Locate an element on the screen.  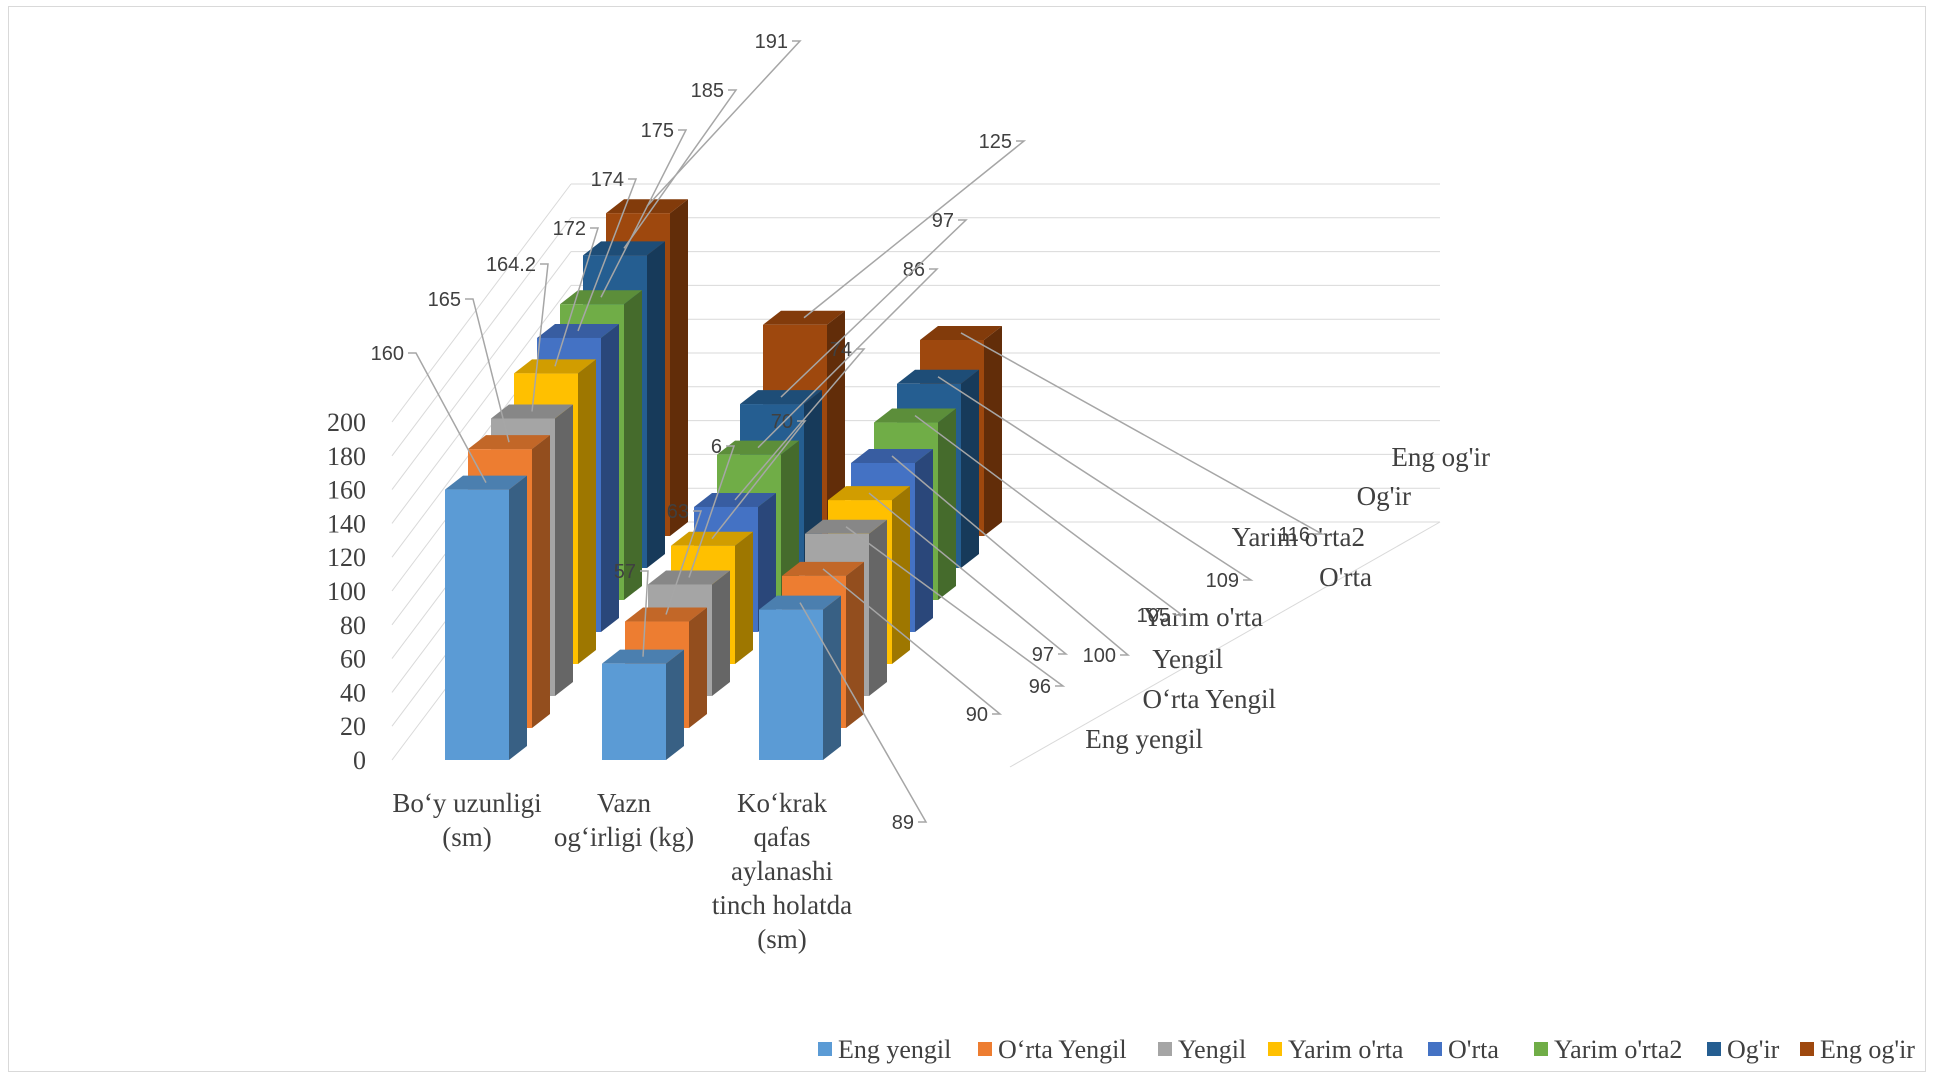
series-axis-label: O‘rta Yengil is located at coordinates (1210, 699).